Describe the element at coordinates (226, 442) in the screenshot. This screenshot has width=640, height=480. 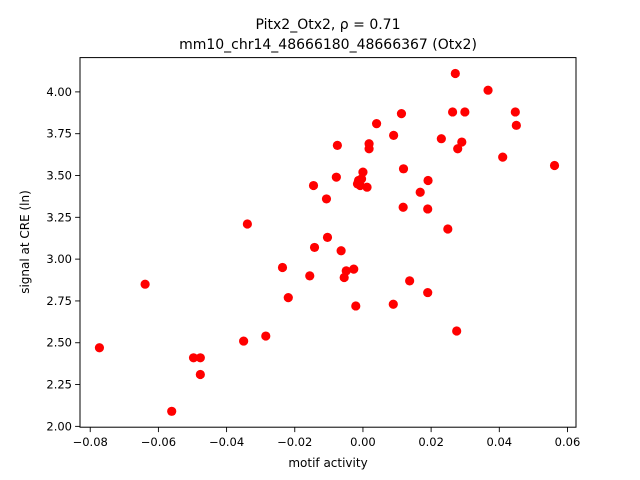
I see `x-tick-label: −0.04` at that location.